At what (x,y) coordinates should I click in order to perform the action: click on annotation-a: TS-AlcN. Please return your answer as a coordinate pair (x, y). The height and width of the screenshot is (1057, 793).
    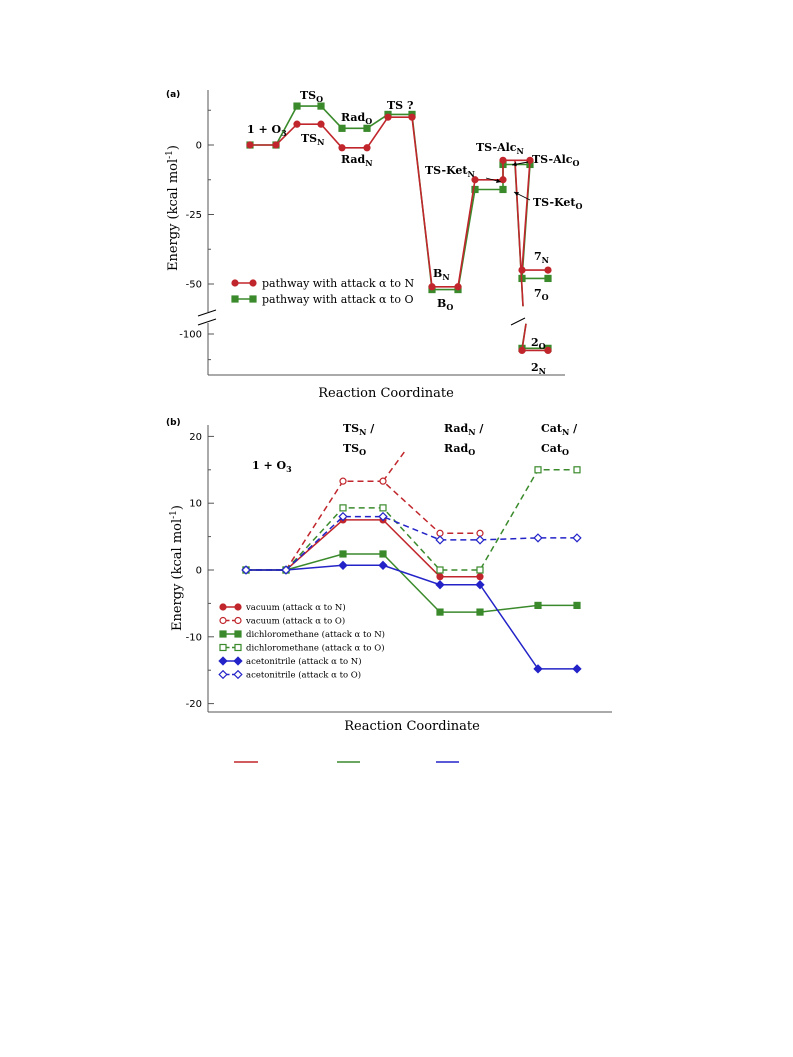
    Looking at the image, I should click on (500, 148).